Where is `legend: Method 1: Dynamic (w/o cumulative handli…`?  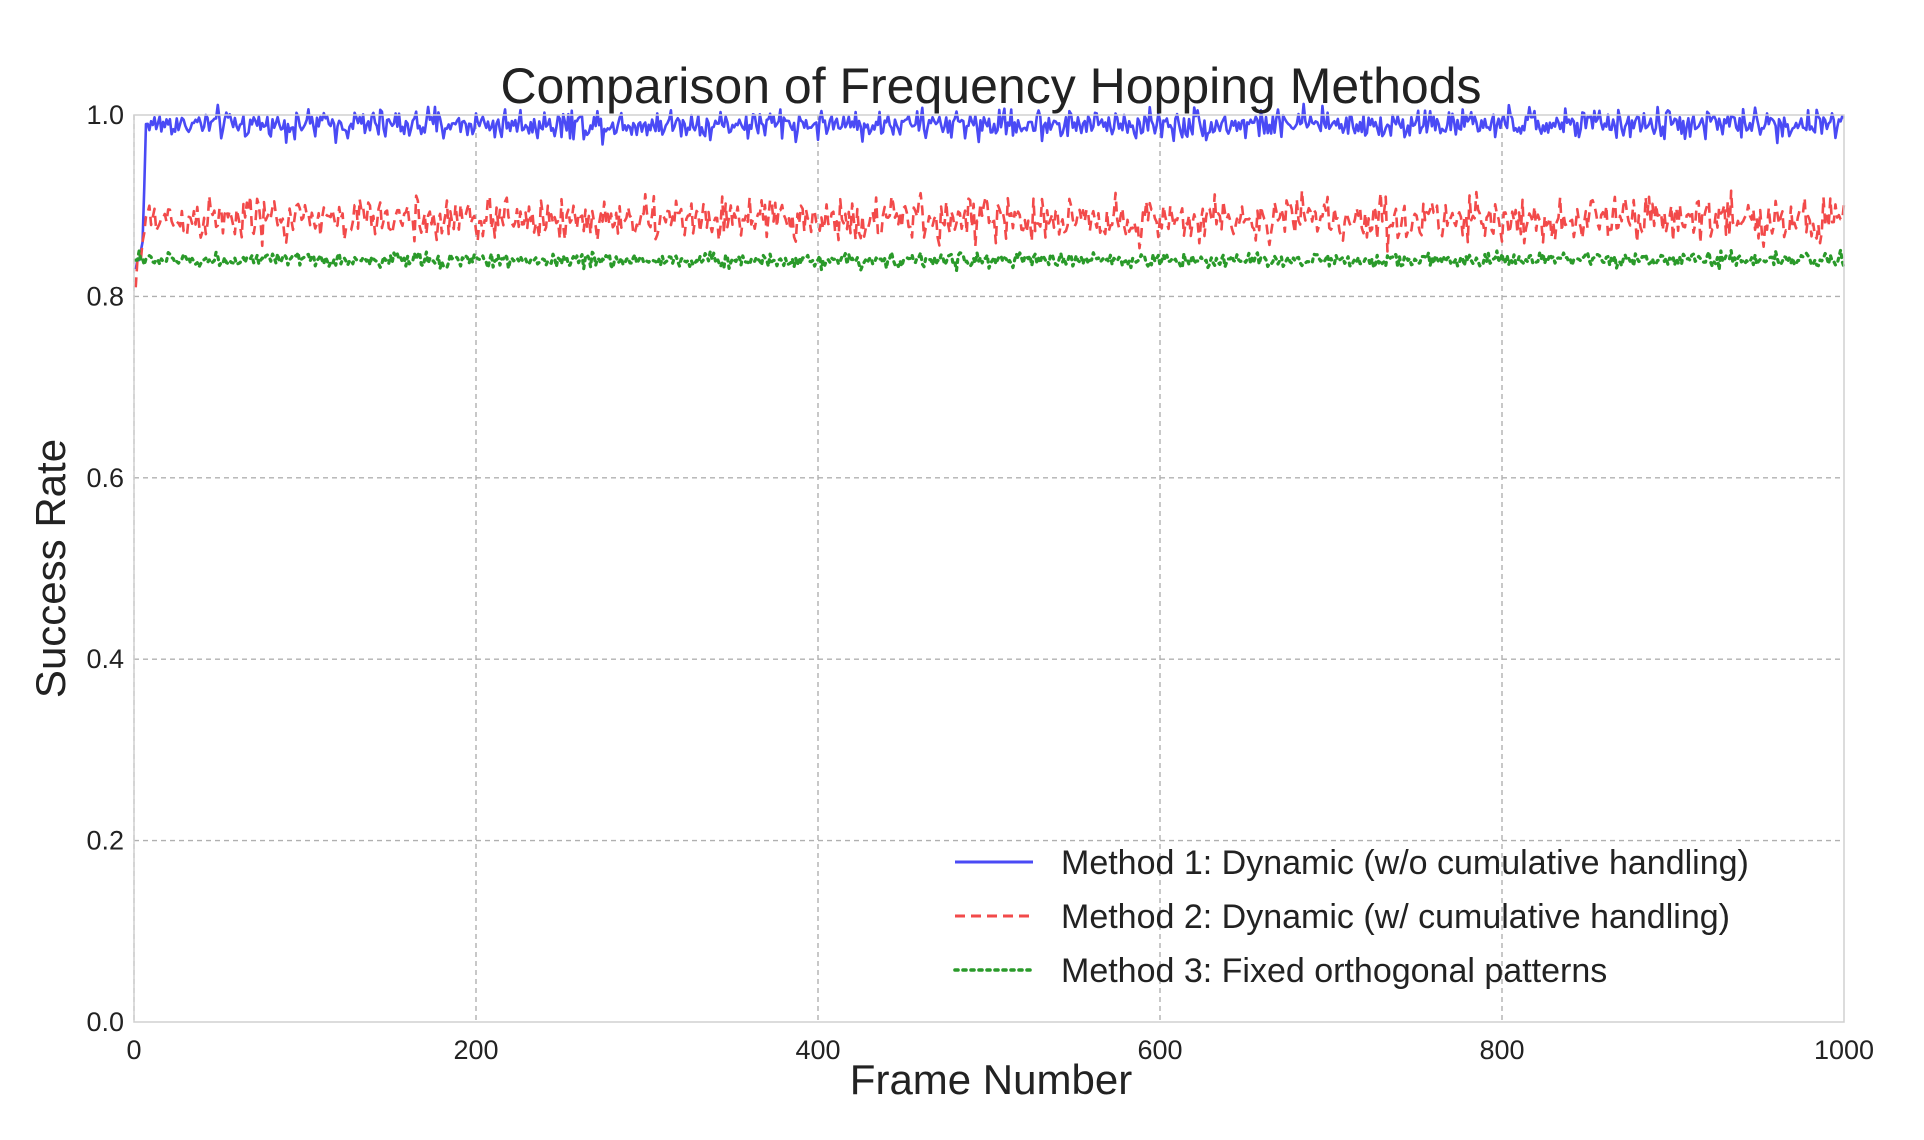
legend: Method 1: Dynamic (w/o cumulative handli… is located at coordinates (1351, 917).